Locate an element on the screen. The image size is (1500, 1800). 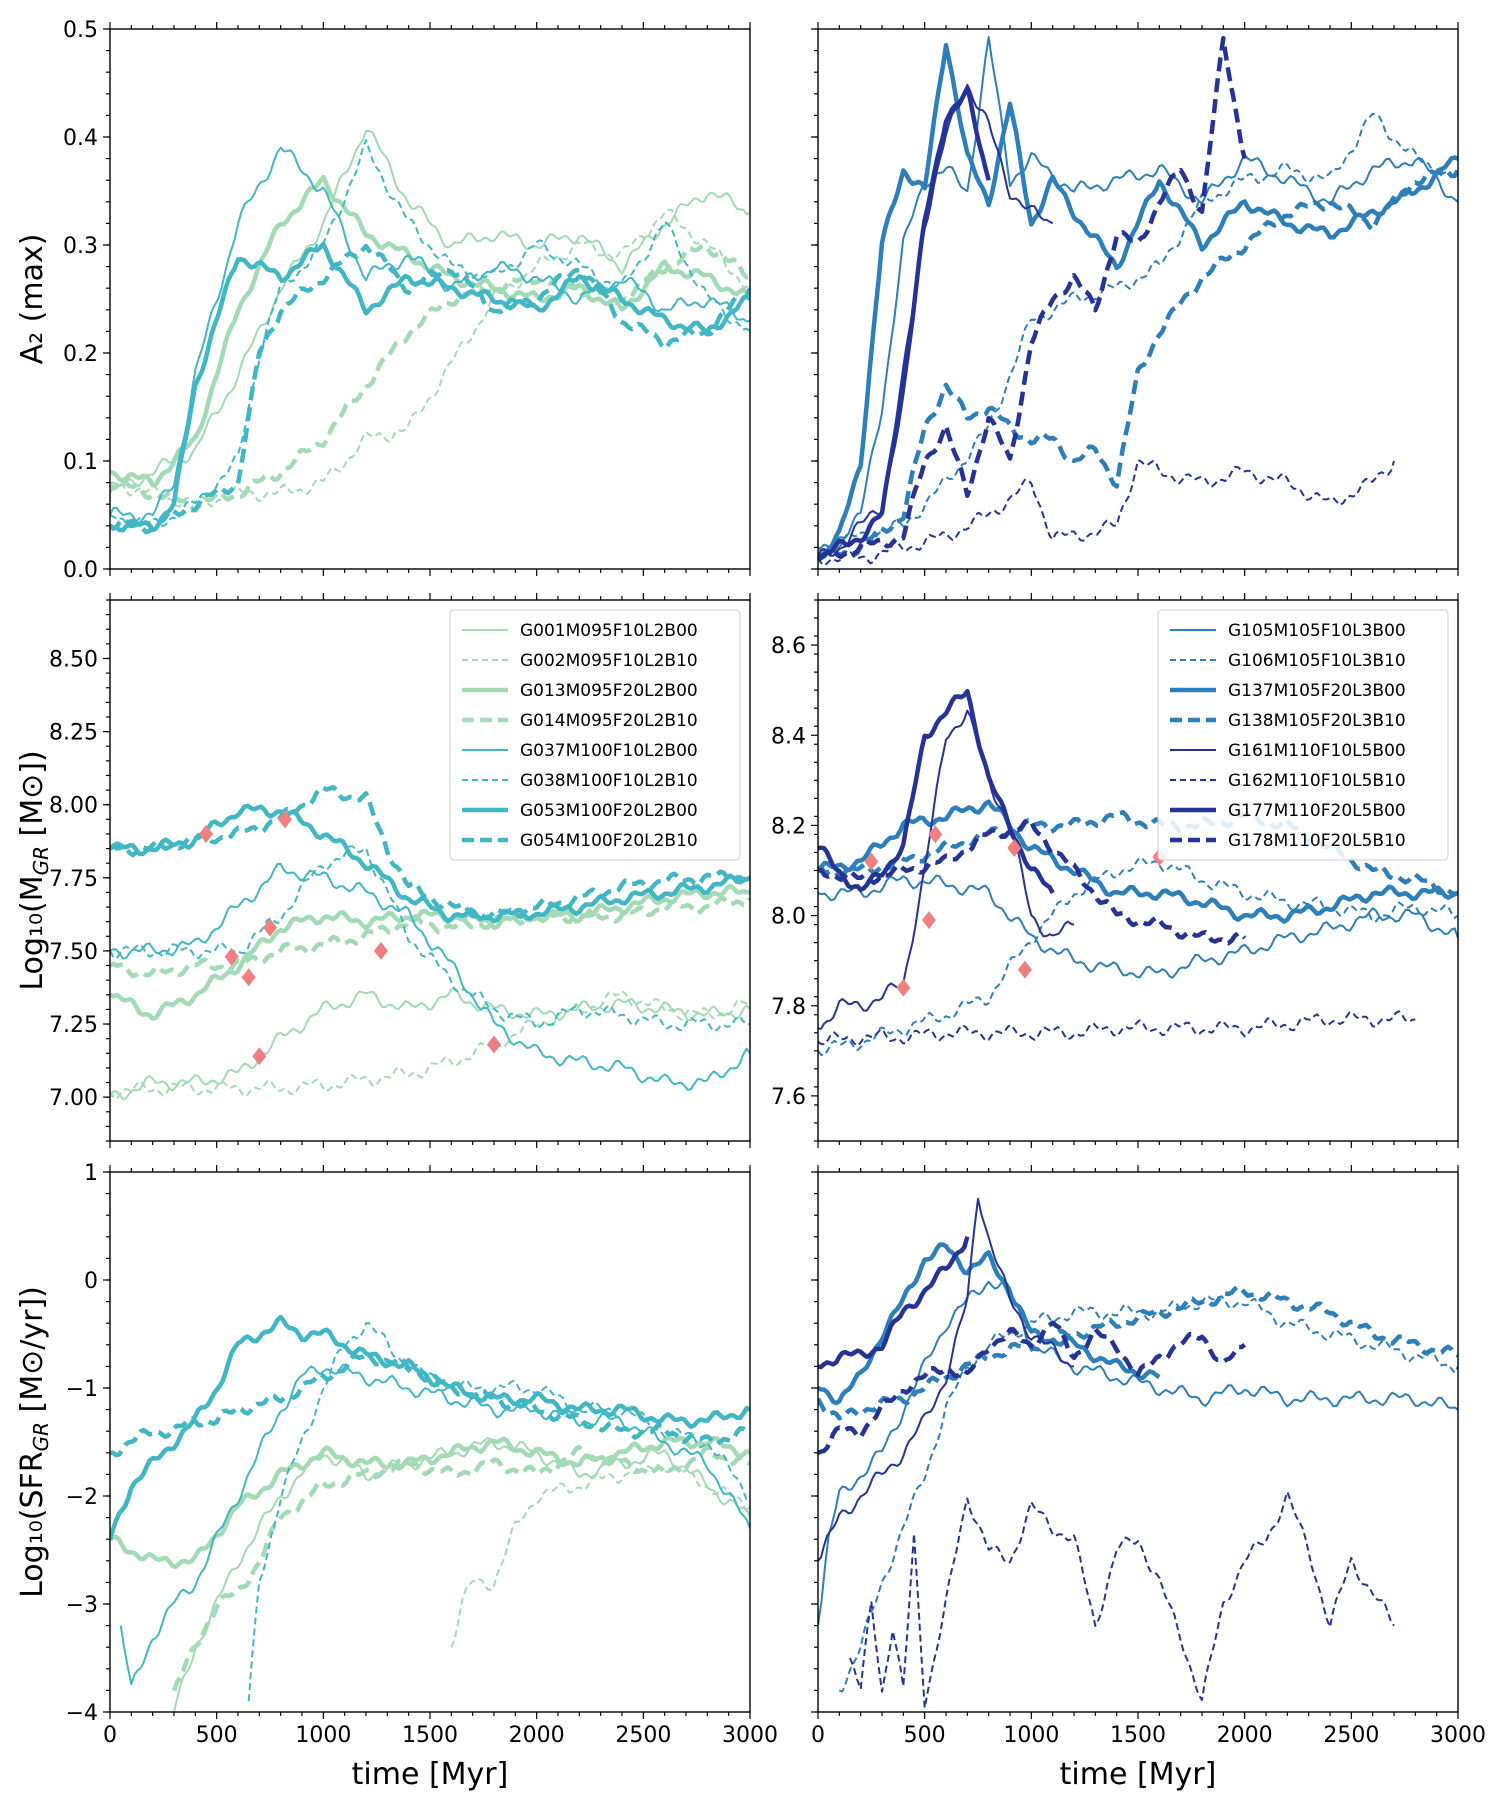
x-tick-label: 1500 is located at coordinates (430, 1735).